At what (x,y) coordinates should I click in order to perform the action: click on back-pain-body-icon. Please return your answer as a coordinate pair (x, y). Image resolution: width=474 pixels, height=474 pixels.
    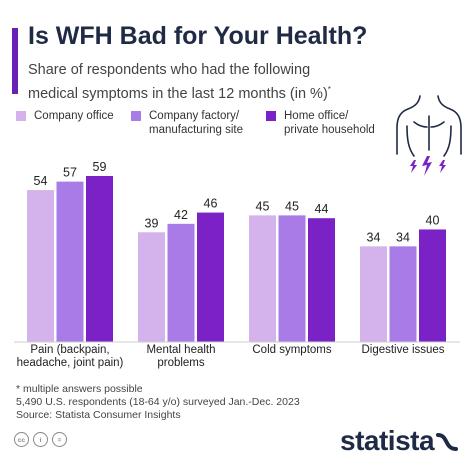
    Looking at the image, I should click on (429, 135).